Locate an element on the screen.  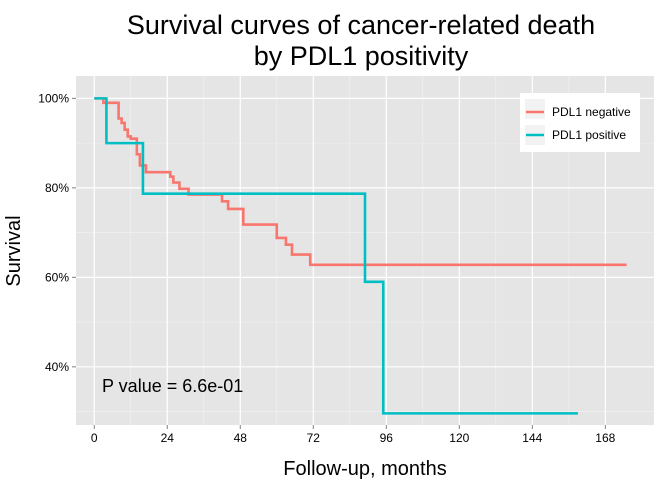
y-axis-title: Survival is located at coordinates (14, 250).